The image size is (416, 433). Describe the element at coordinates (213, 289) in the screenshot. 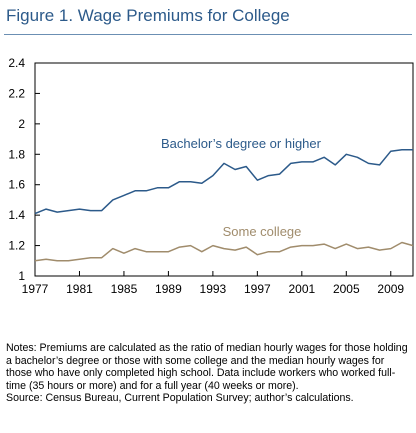

I see `x-tick-label: 1993` at that location.